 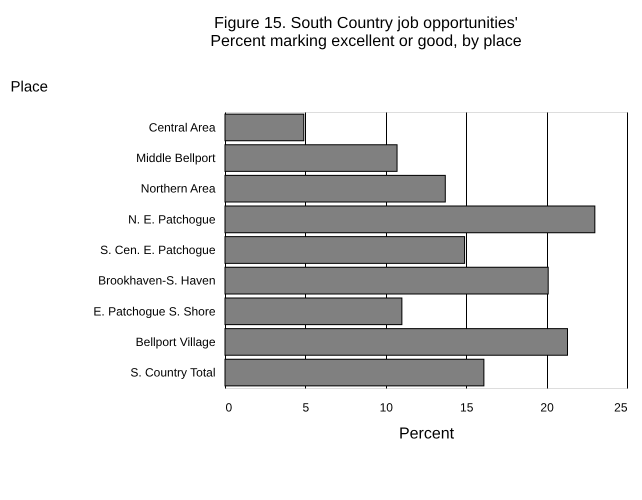 I want to click on x-tick-label: 15, so click(x=467, y=407).